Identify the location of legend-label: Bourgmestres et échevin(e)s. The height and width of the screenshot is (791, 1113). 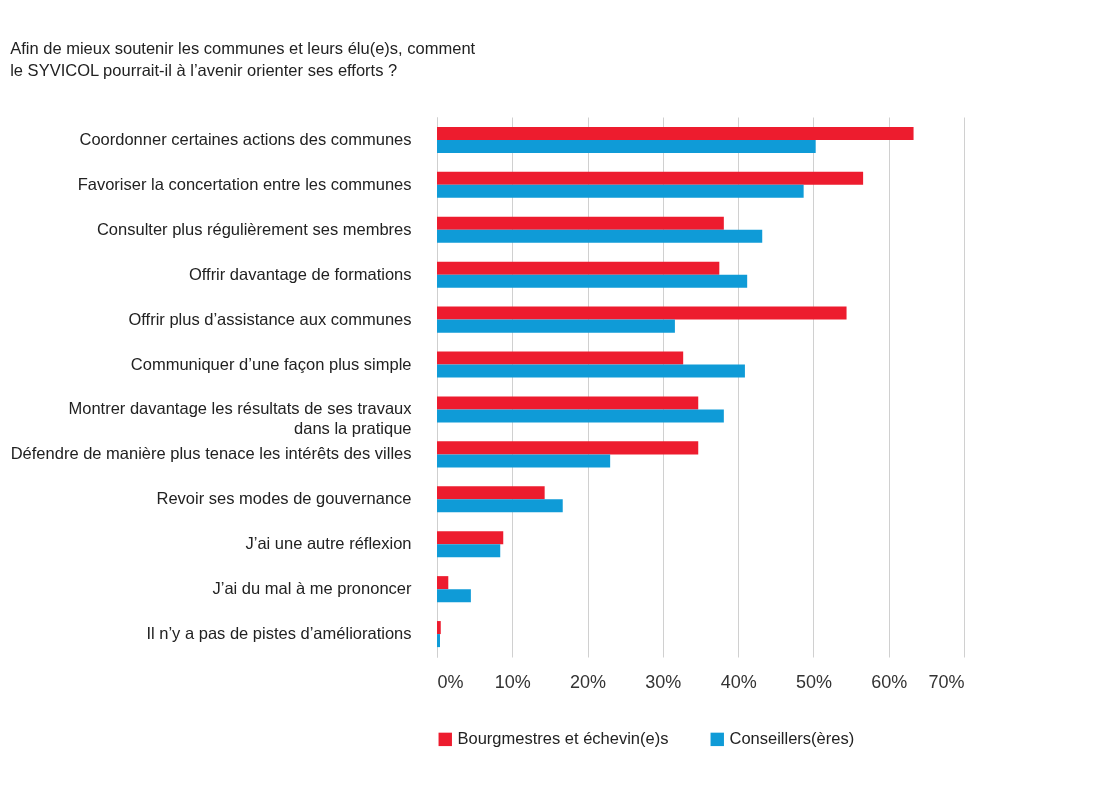
(563, 738).